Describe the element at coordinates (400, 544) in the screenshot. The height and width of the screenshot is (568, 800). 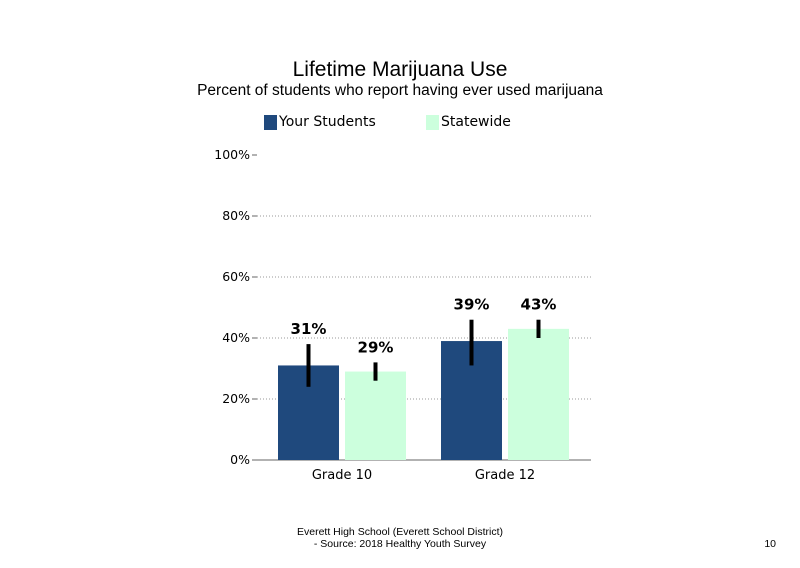
I see `footer-source: - Source: 2018 Healthy Youth Survey` at that location.